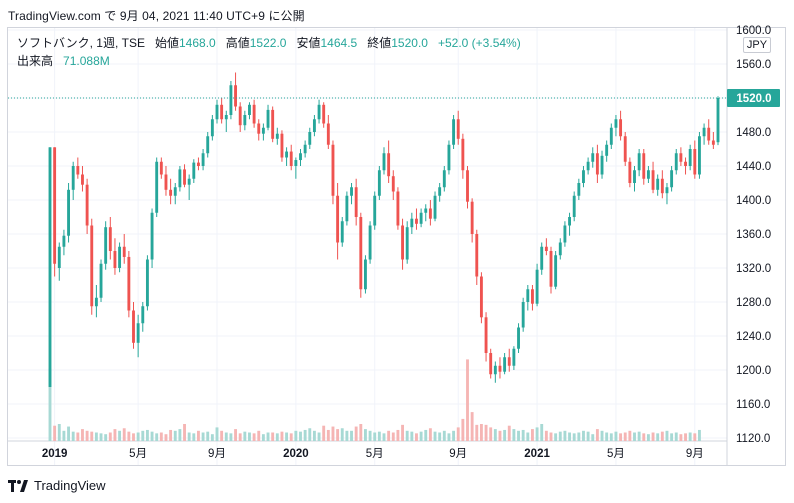  Describe the element at coordinates (373, 454) in the screenshot. I see `time-axis: 2019 5月 9月 2020 5月 9月 2021 5月 9月` at that location.